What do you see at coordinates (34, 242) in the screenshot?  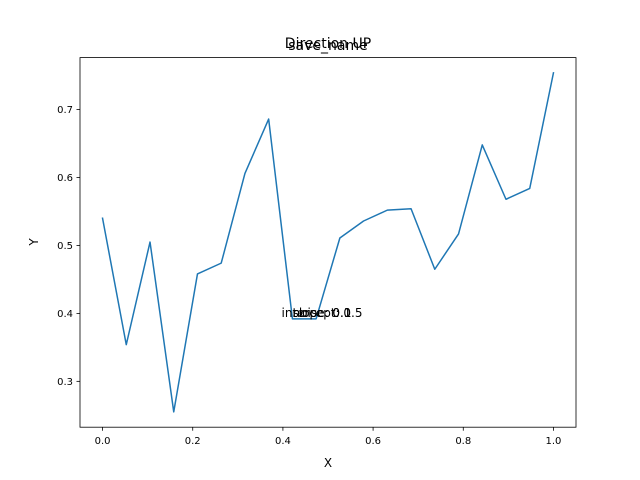 I see `y-axis-label: Y` at bounding box center [34, 242].